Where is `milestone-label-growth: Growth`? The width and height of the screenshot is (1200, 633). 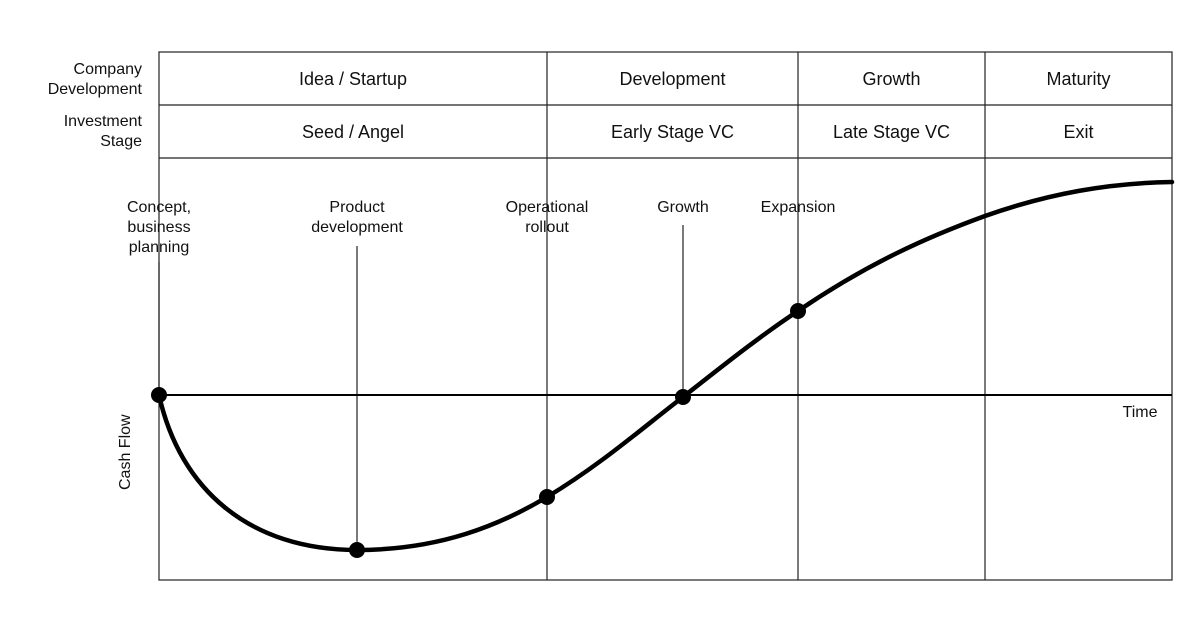
milestone-label-growth: Growth is located at coordinates (683, 207).